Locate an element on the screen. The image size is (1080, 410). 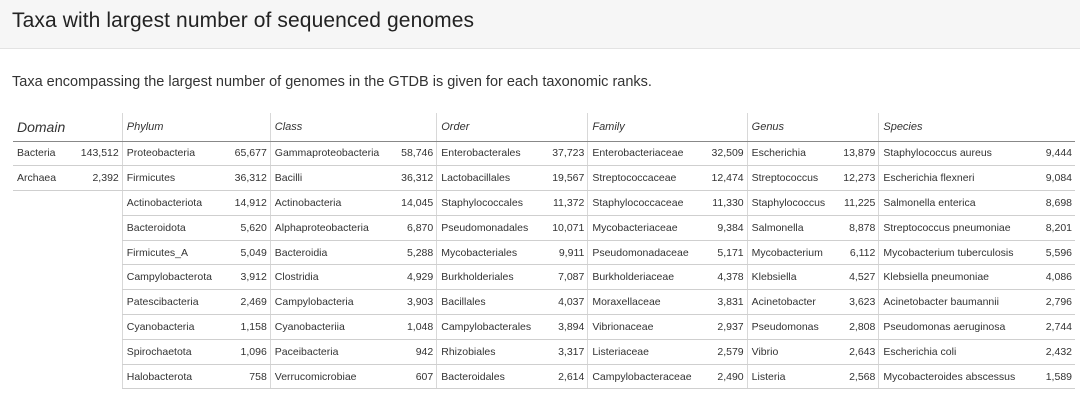
genus-name-cell: Streptococcus is located at coordinates (791, 178).